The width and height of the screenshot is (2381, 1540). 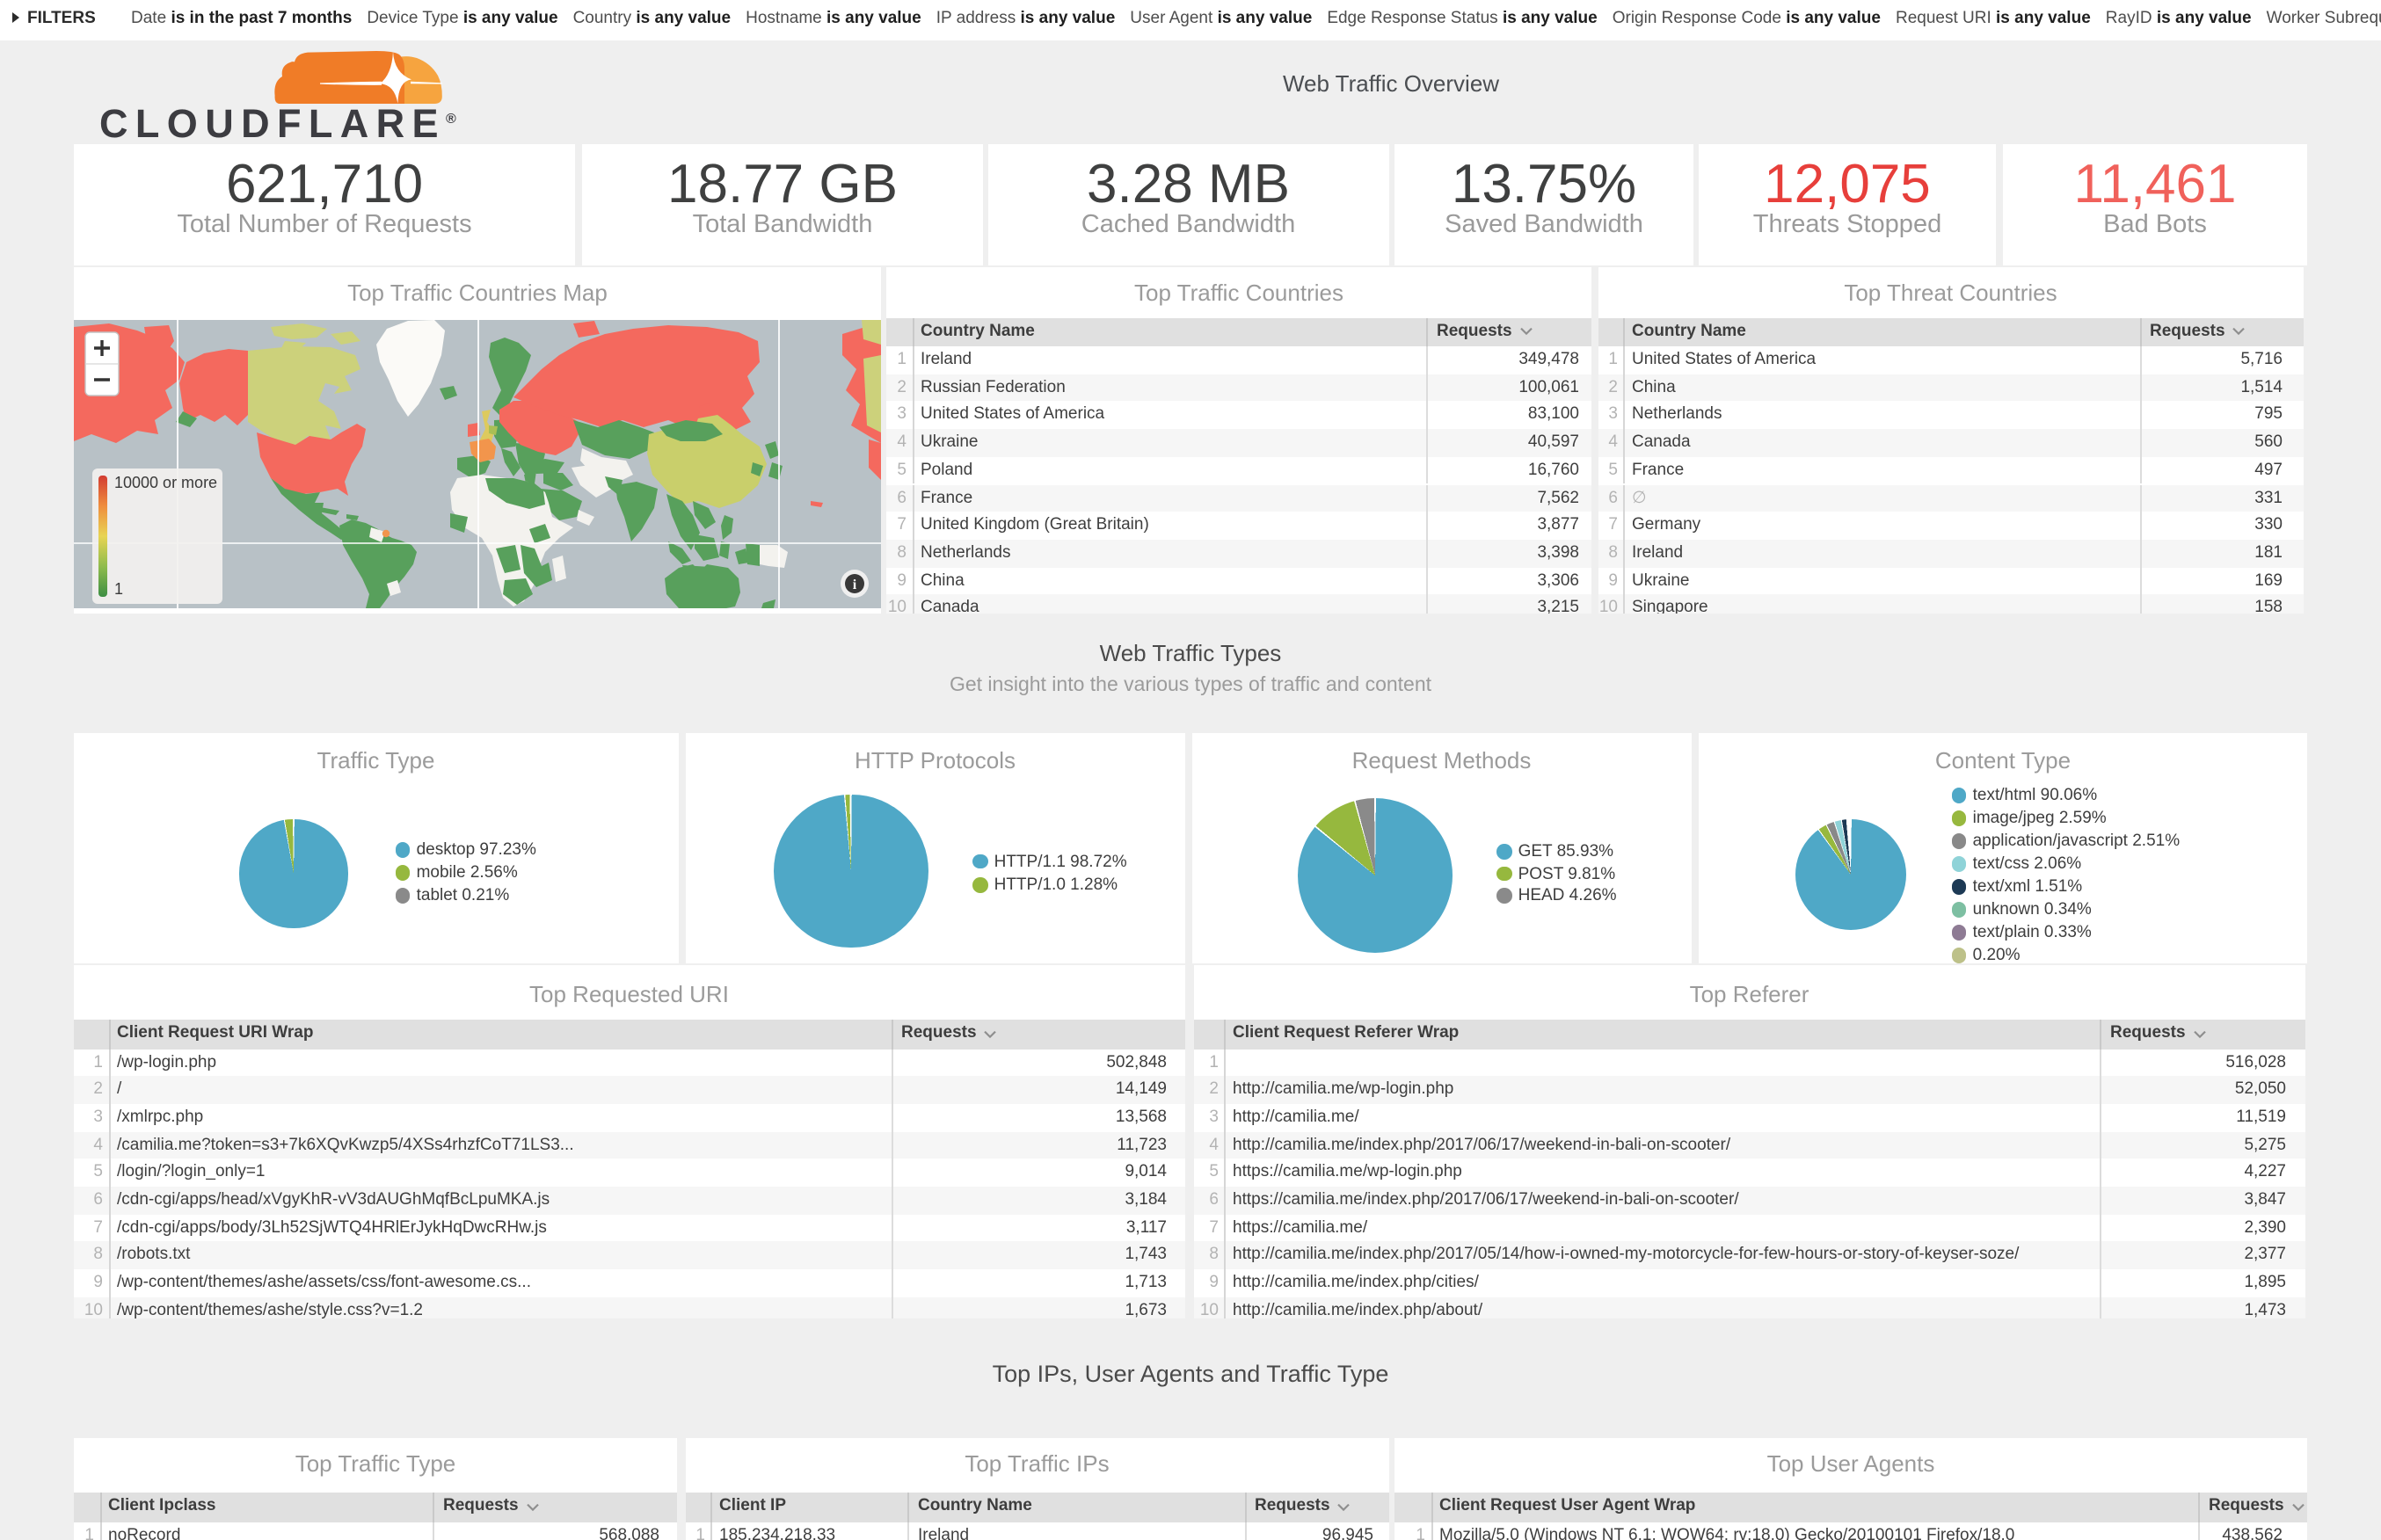 I want to click on svg-text: i, so click(x=855, y=584).